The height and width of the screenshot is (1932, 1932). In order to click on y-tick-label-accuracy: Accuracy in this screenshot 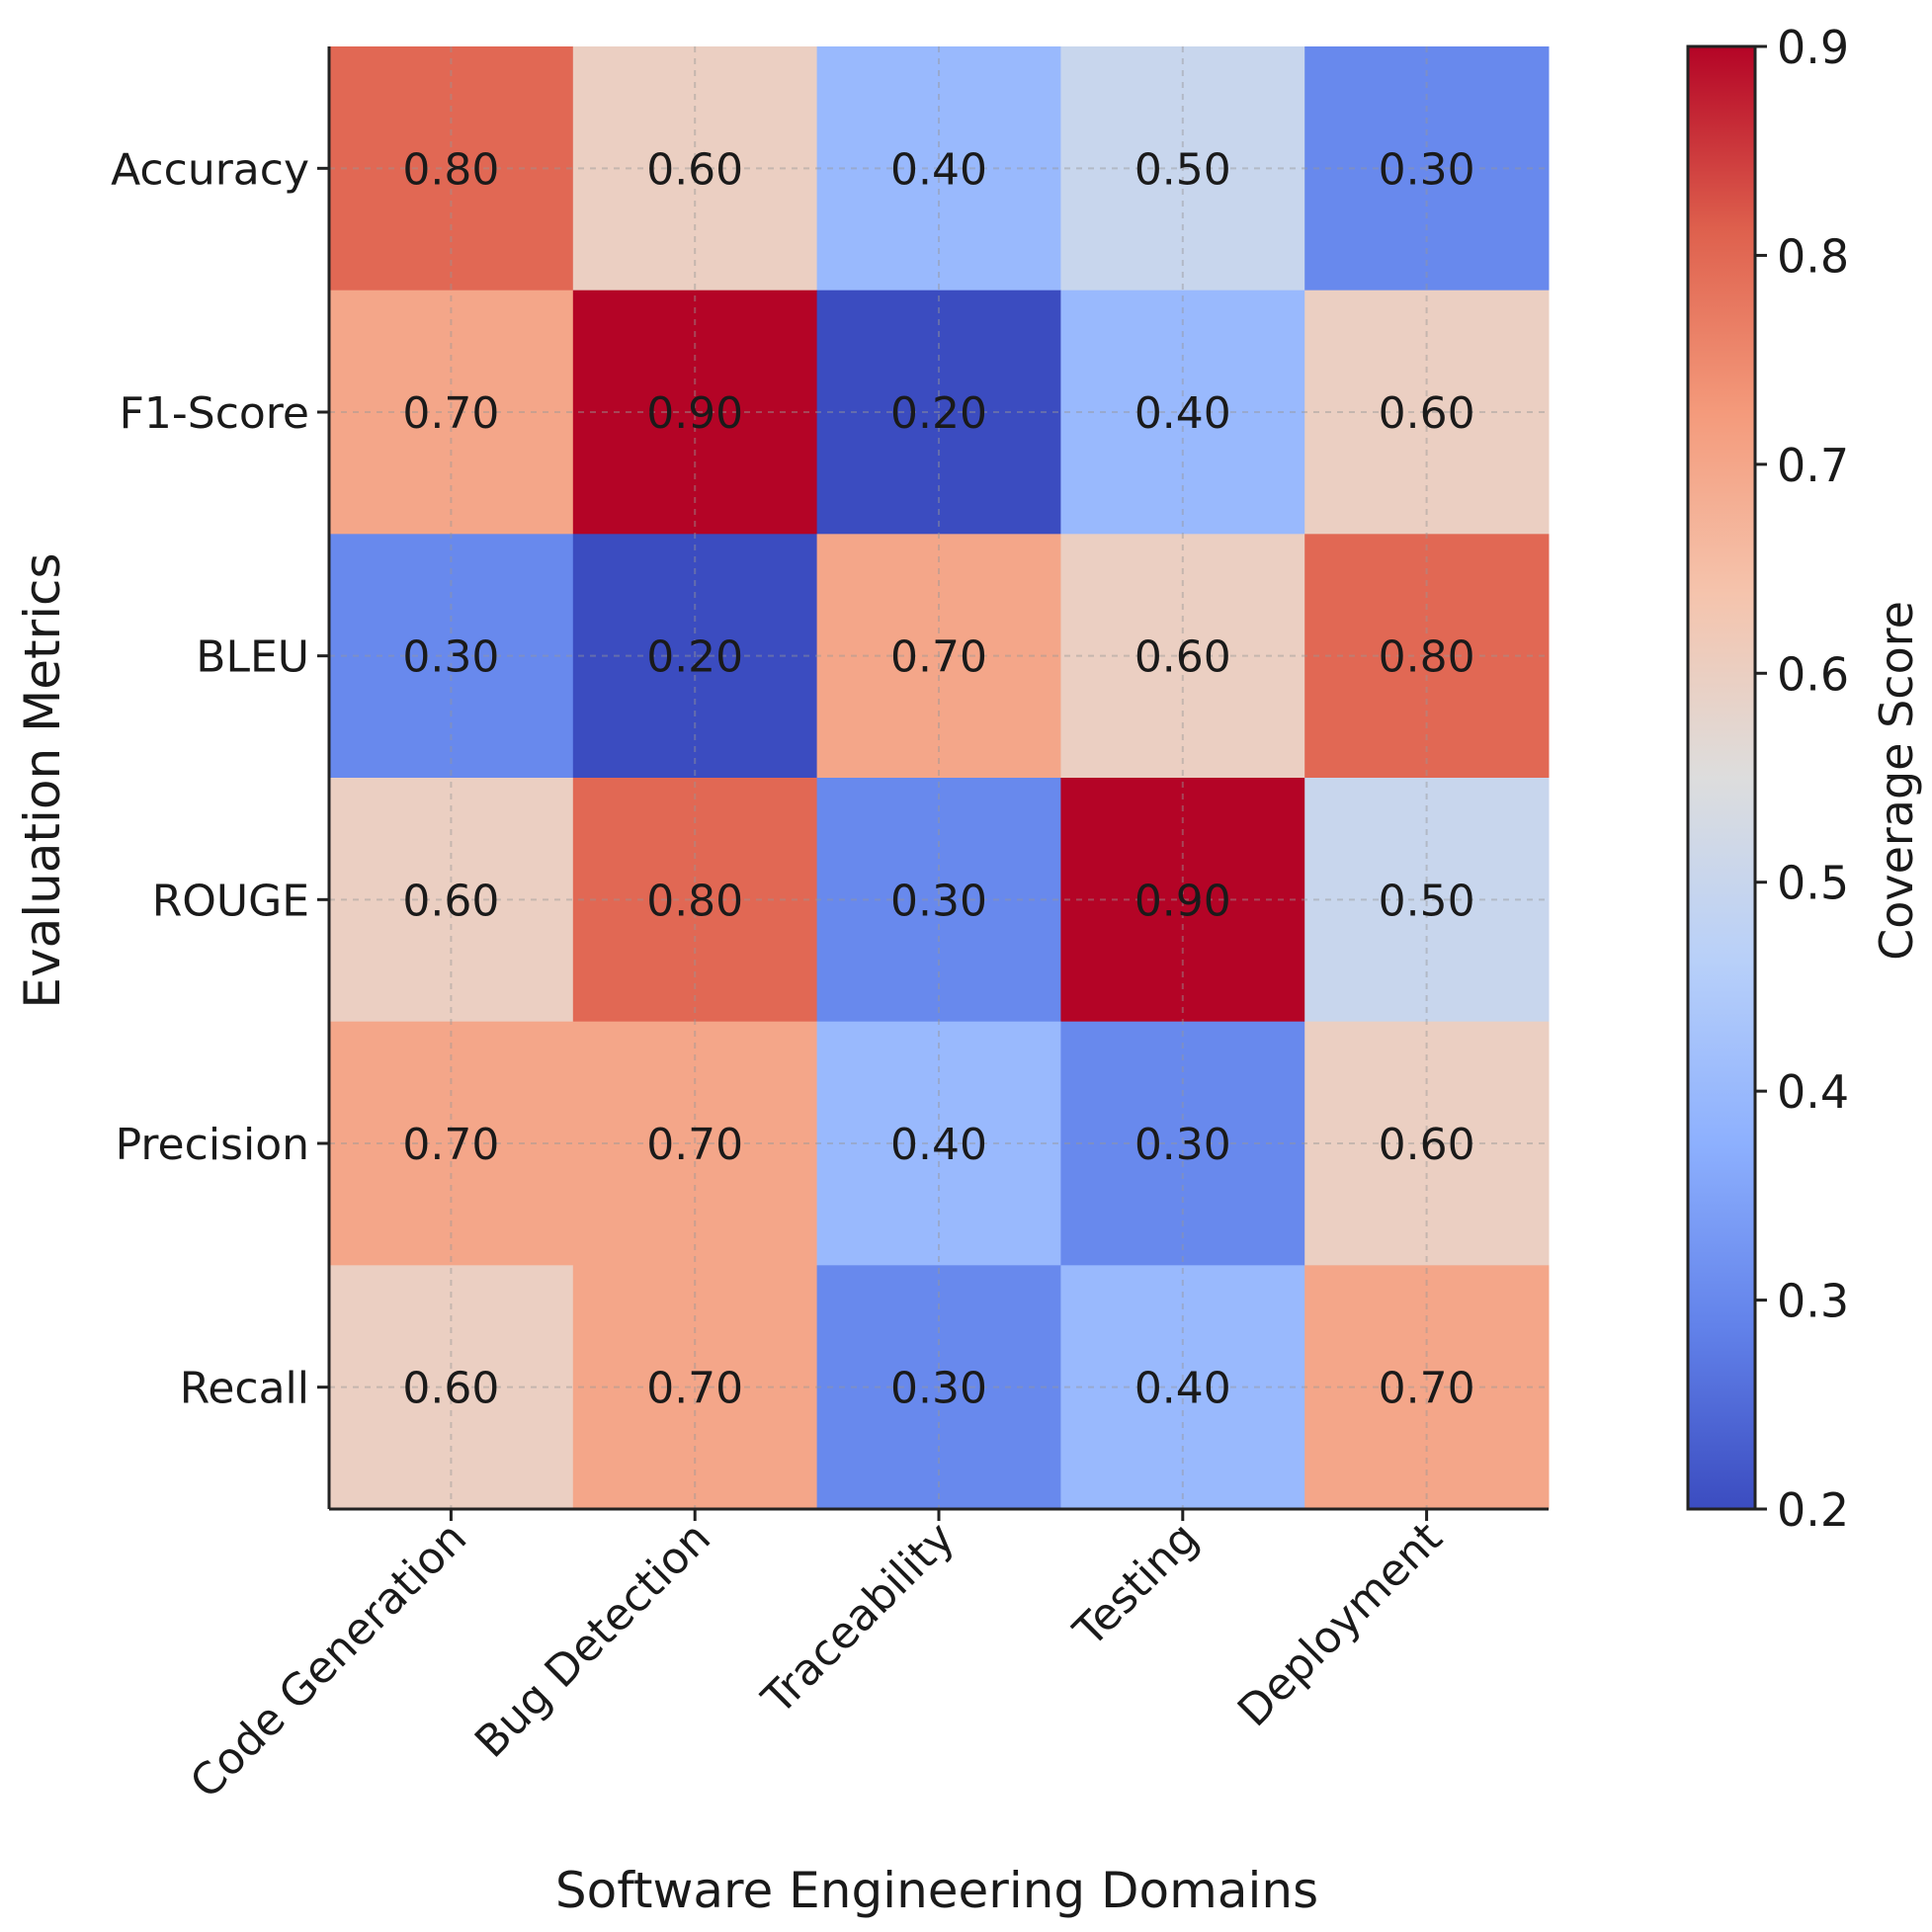, I will do `click(210, 169)`.